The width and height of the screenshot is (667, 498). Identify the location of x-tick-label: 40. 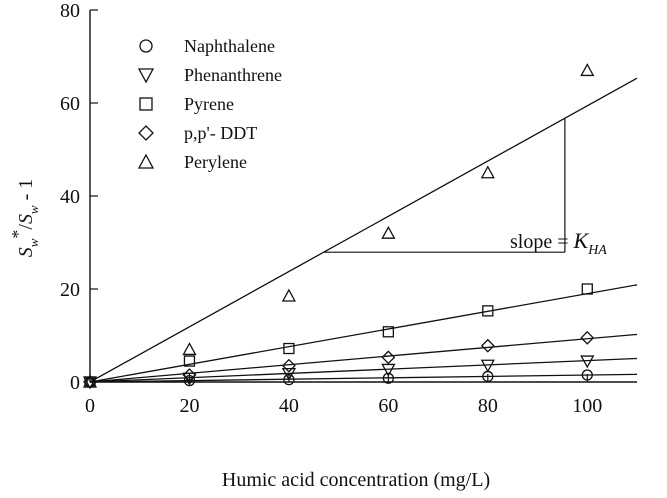
(289, 406).